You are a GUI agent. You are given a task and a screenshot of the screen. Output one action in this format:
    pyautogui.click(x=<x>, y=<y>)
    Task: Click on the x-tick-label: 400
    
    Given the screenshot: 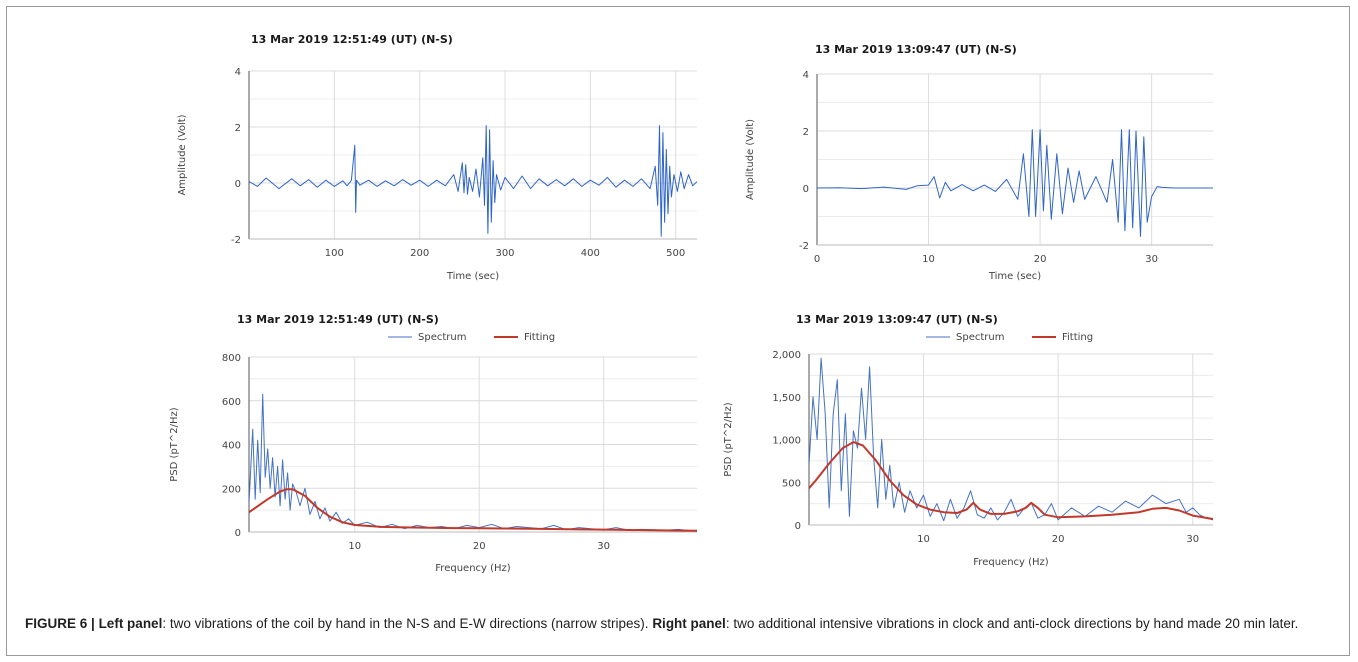 What is the action you would take?
    pyautogui.click(x=590, y=253)
    